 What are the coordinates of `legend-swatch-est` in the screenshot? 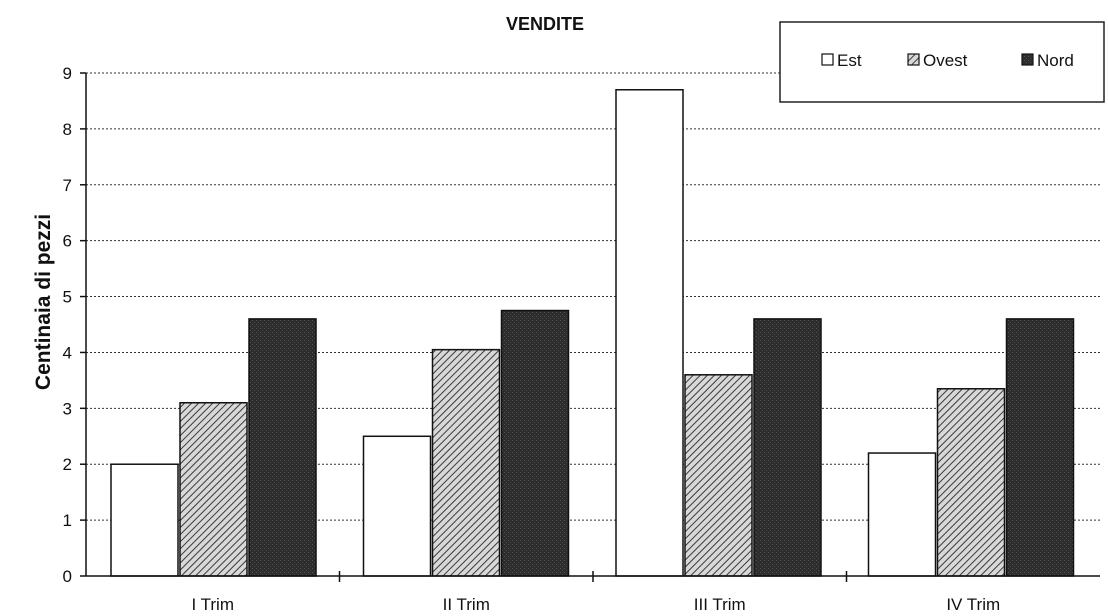 It's located at (827, 59).